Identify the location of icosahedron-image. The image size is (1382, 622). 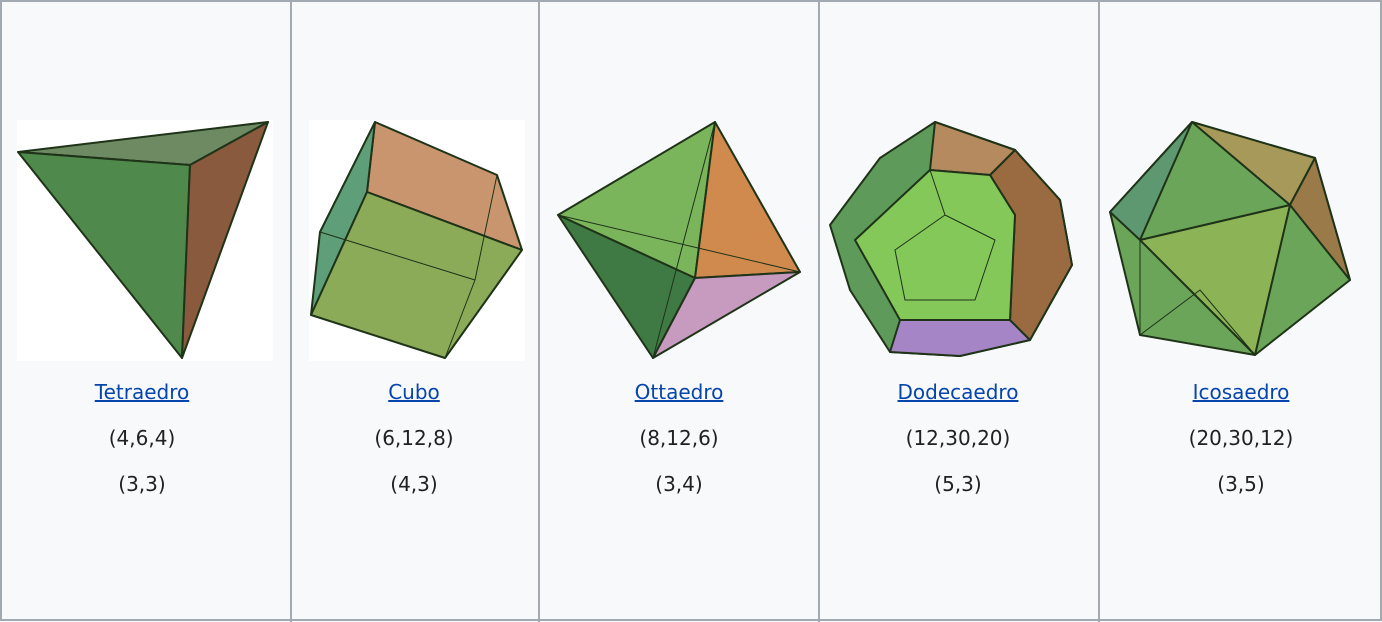
(1230, 238).